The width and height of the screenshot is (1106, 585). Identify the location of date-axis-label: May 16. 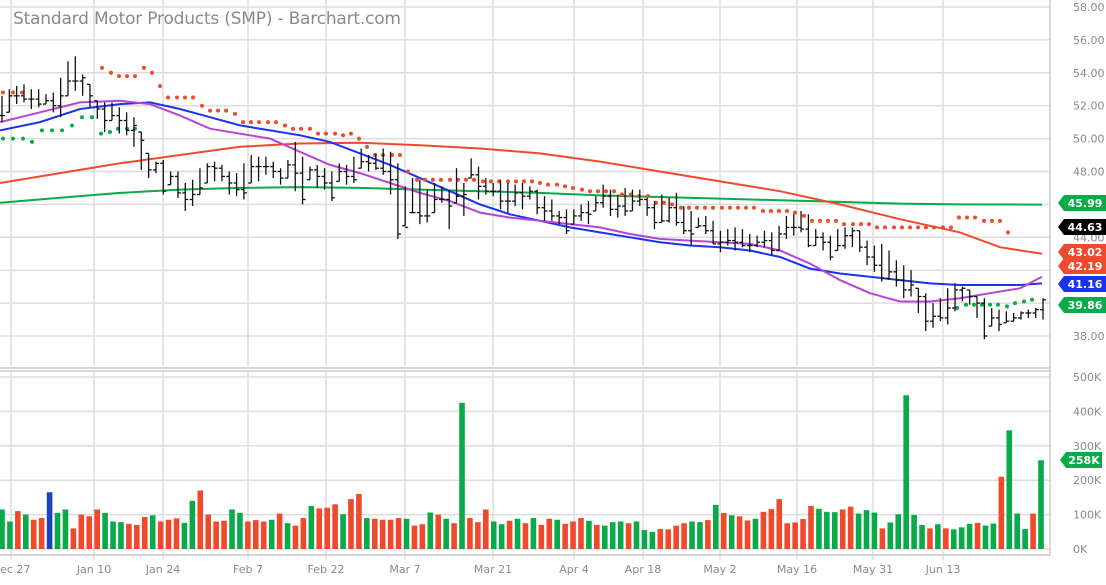
(797, 569).